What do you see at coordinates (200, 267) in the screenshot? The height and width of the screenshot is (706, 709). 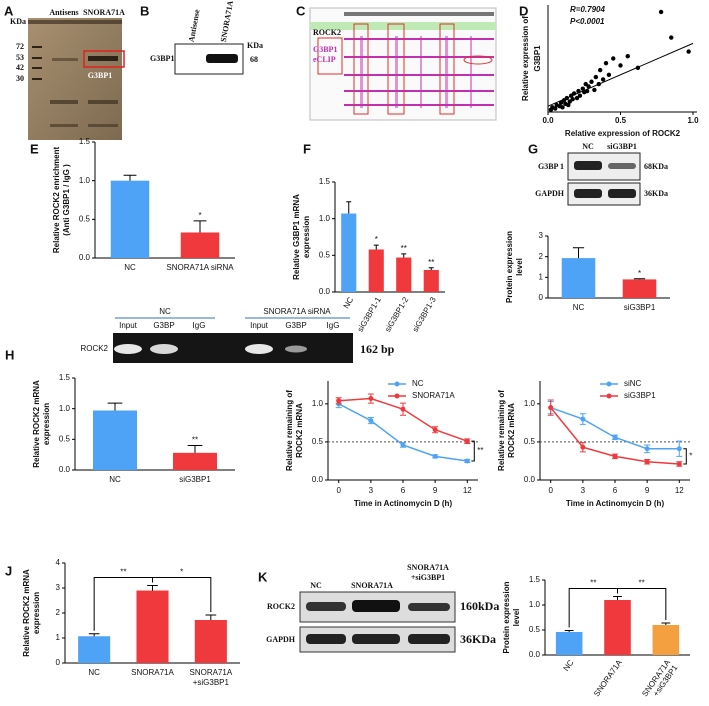 I see `x-tick-label: SNORA71A siRNA` at bounding box center [200, 267].